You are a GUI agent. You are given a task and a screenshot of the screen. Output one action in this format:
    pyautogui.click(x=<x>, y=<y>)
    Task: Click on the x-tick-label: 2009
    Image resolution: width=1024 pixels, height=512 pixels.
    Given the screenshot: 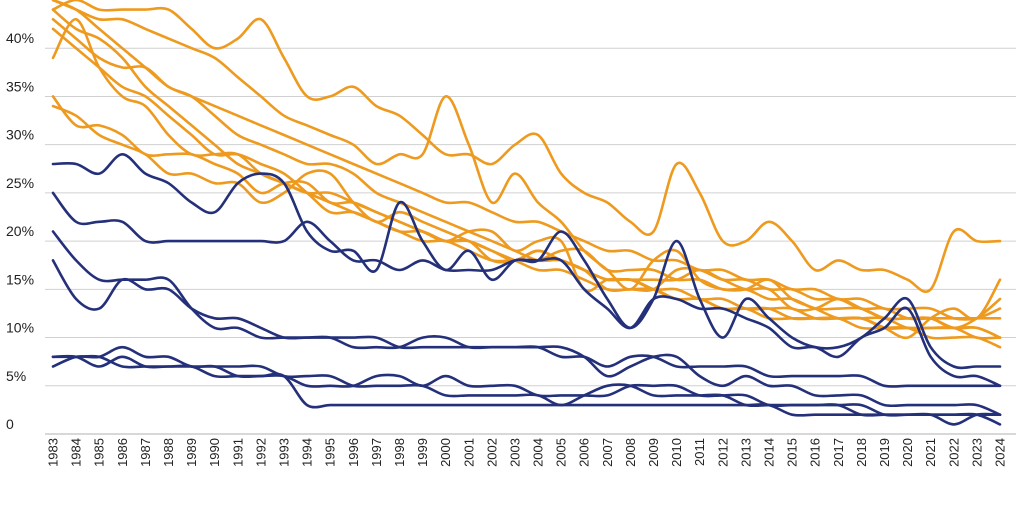 What is the action you would take?
    pyautogui.click(x=653, y=452)
    